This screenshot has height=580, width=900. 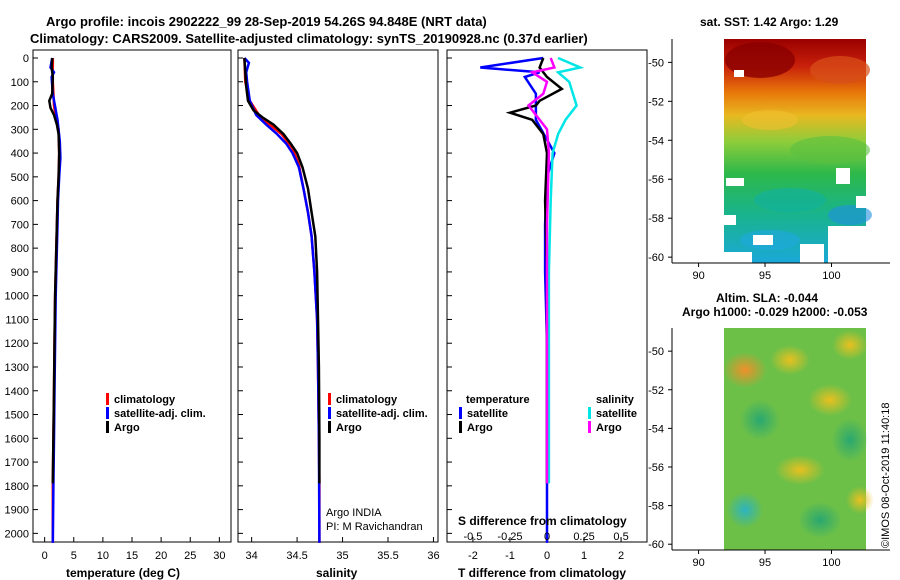 What do you see at coordinates (374, 527) in the screenshot?
I see `annotation-pi: PI: M Ravichandran` at bounding box center [374, 527].